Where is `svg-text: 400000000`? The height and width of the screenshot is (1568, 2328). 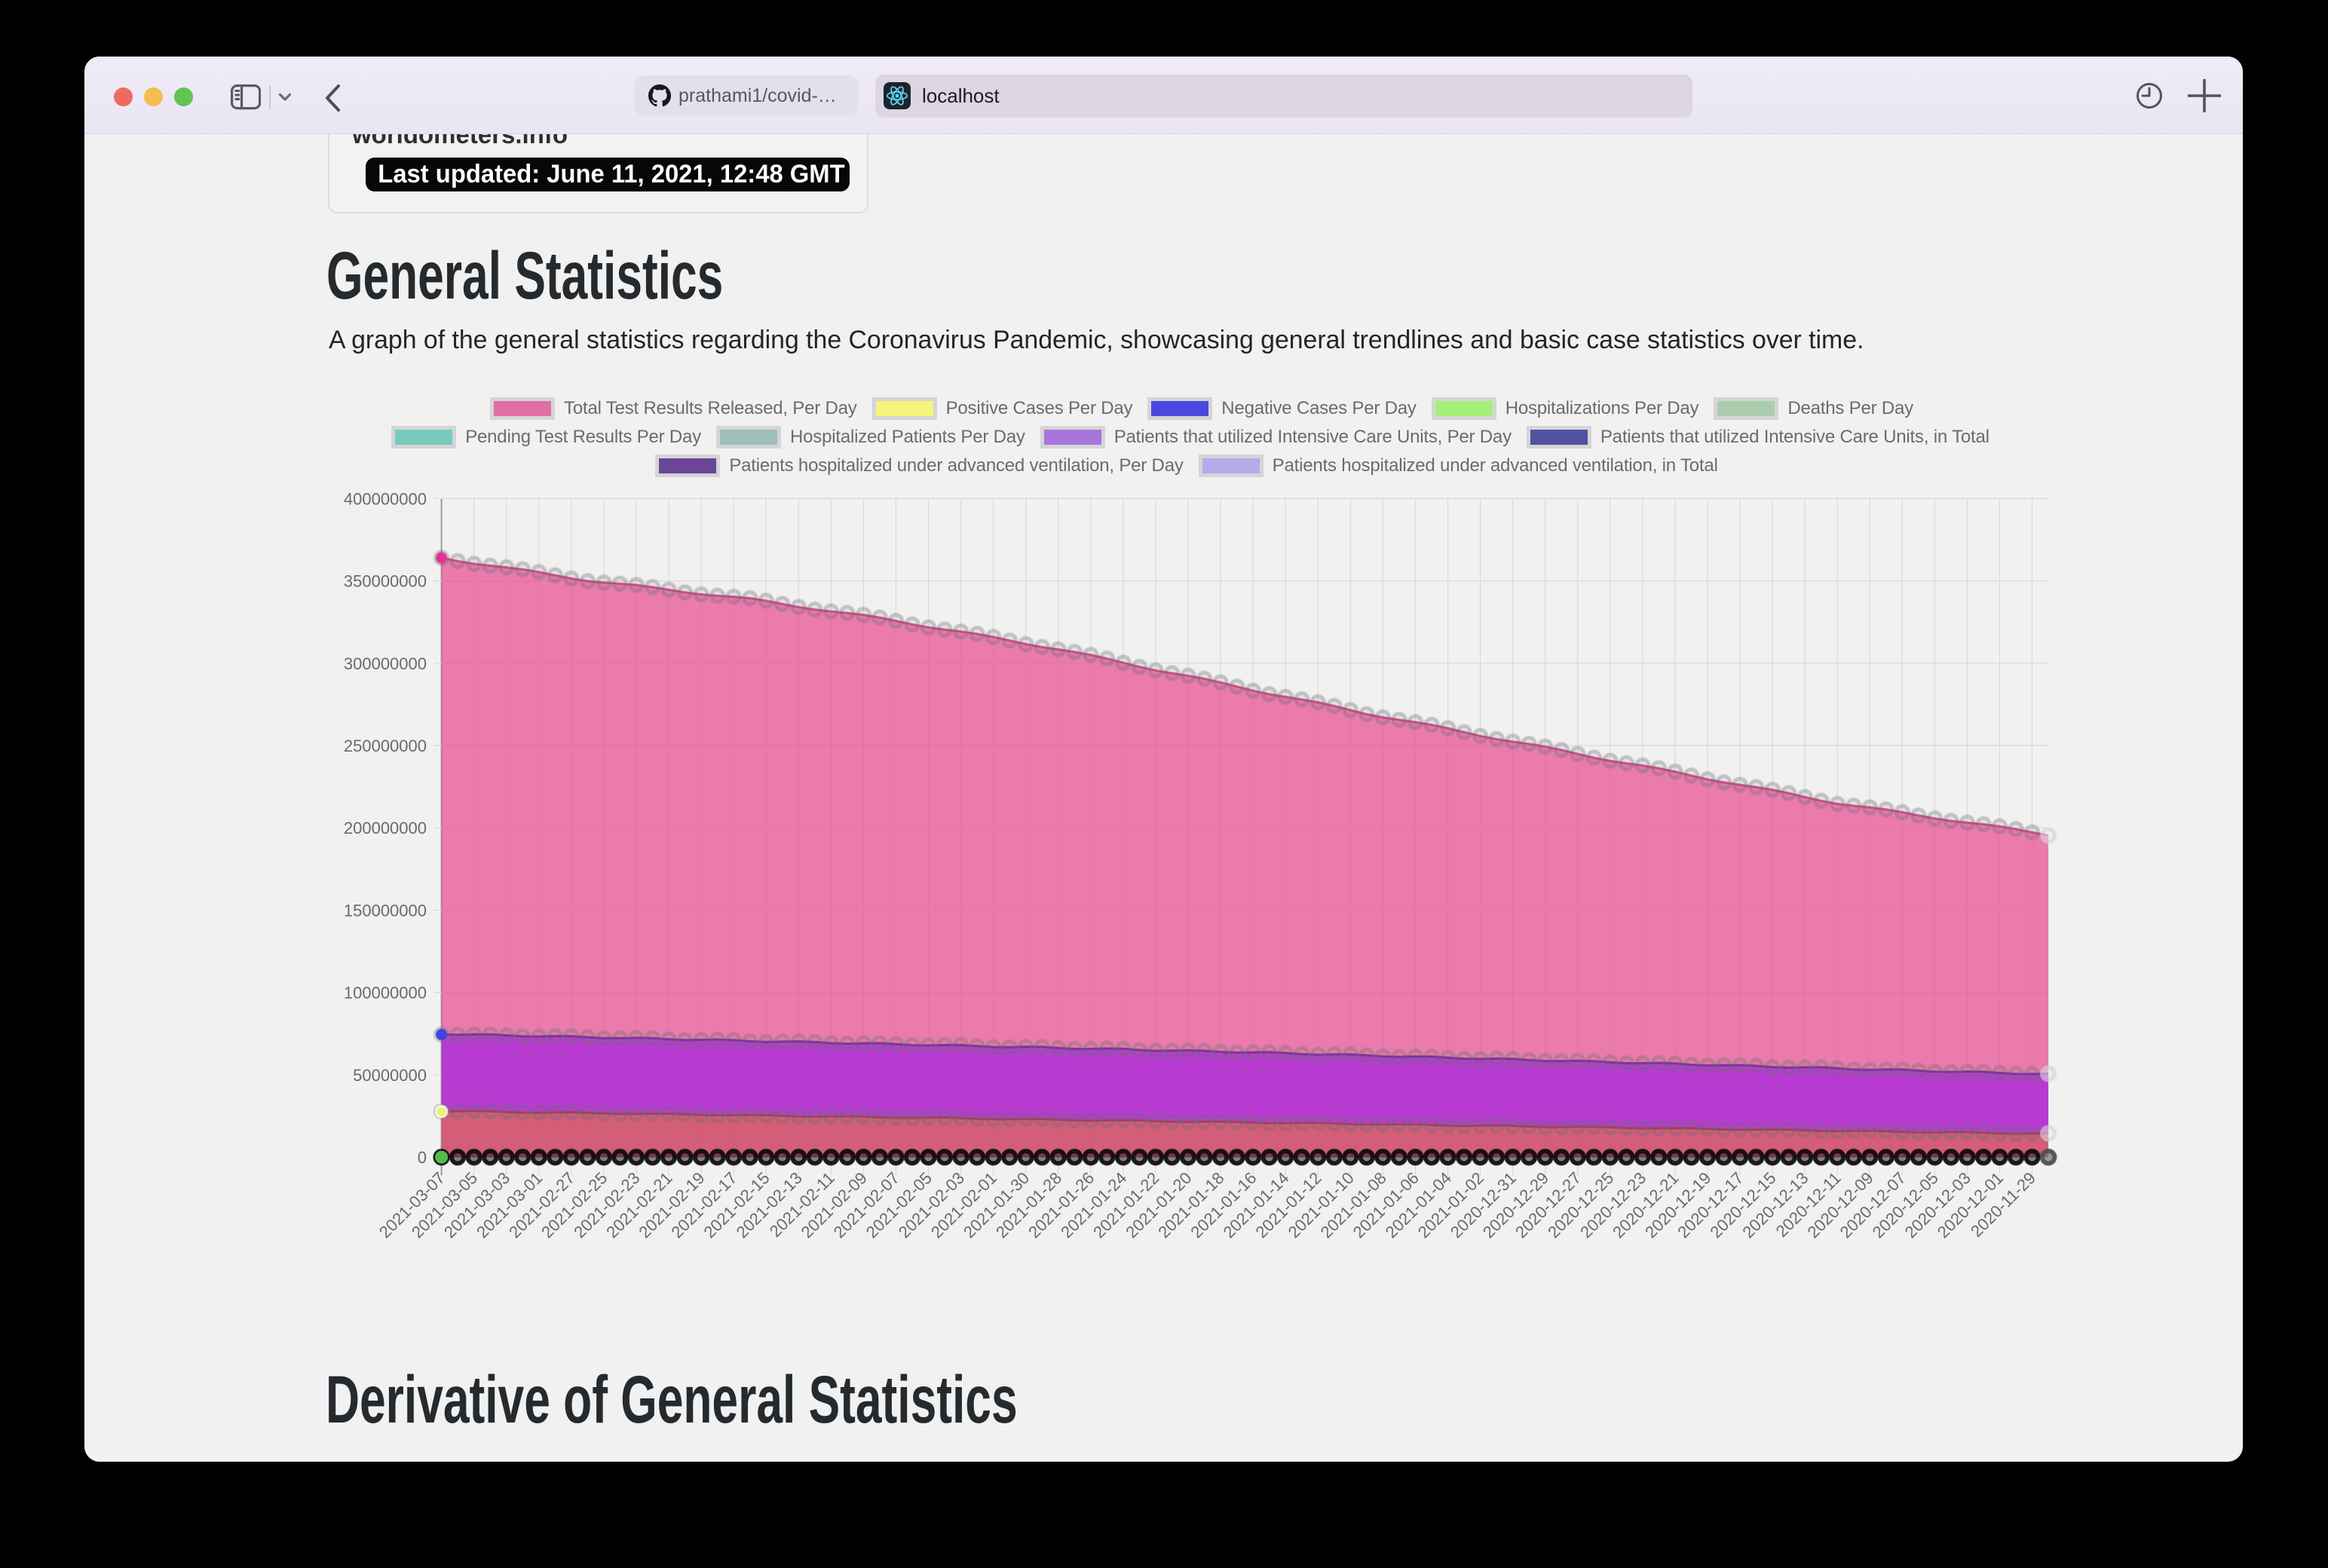
svg-text: 400000000 is located at coordinates (385, 498).